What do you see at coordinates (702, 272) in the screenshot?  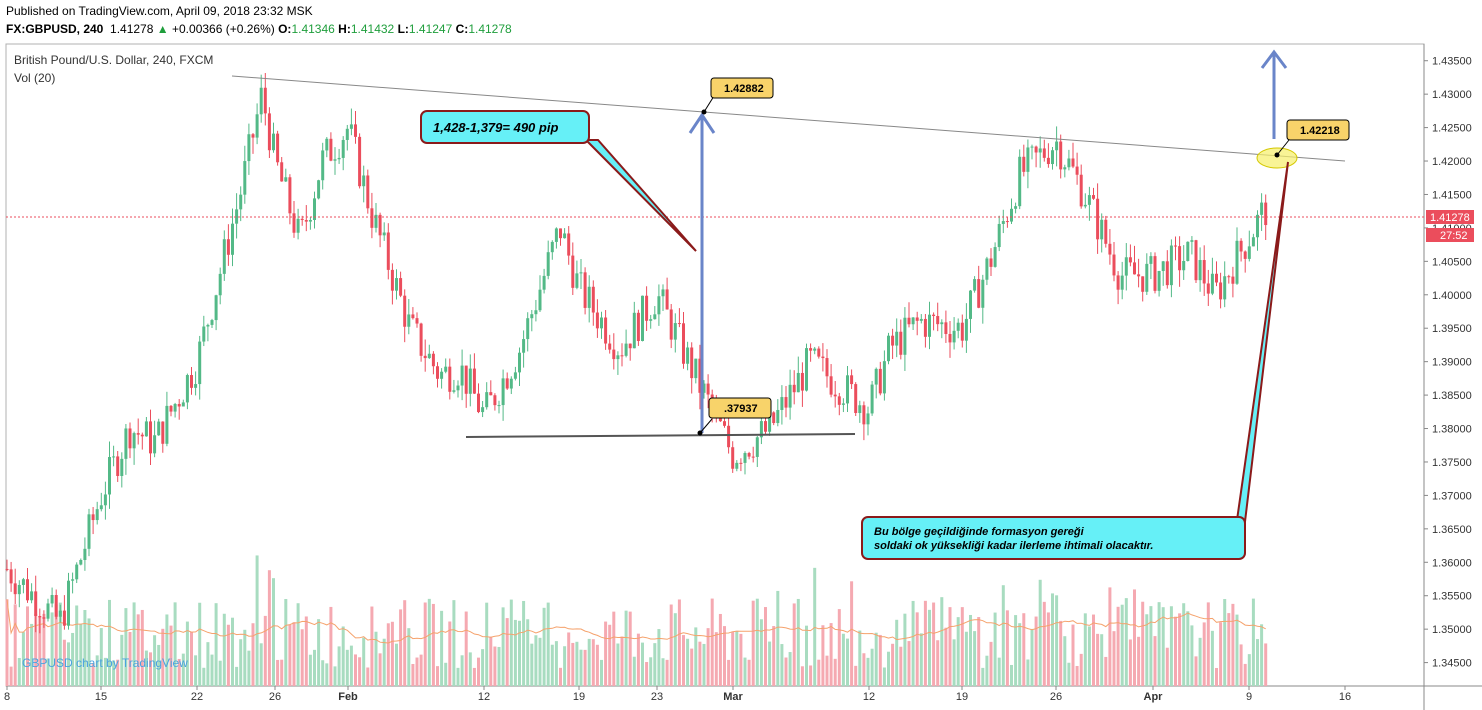 I see `height-arrow-icon` at bounding box center [702, 272].